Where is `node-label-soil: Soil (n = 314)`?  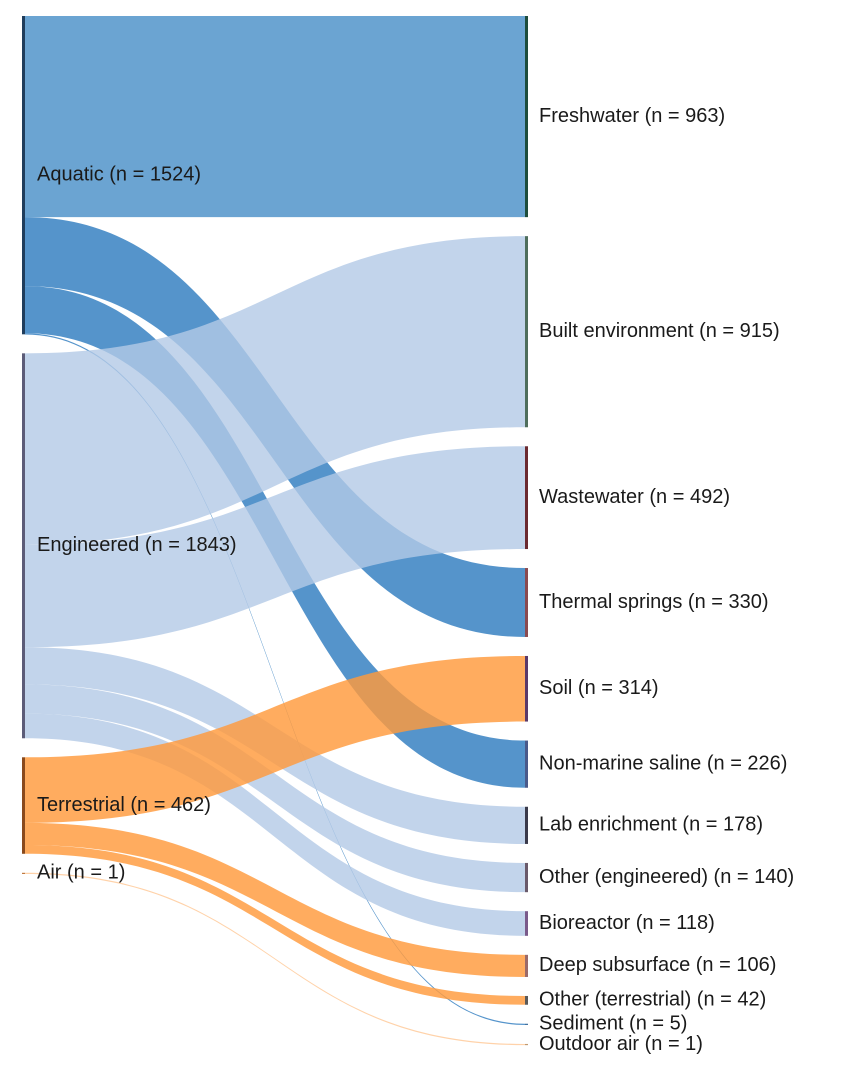 node-label-soil: Soil (n = 314) is located at coordinates (599, 688).